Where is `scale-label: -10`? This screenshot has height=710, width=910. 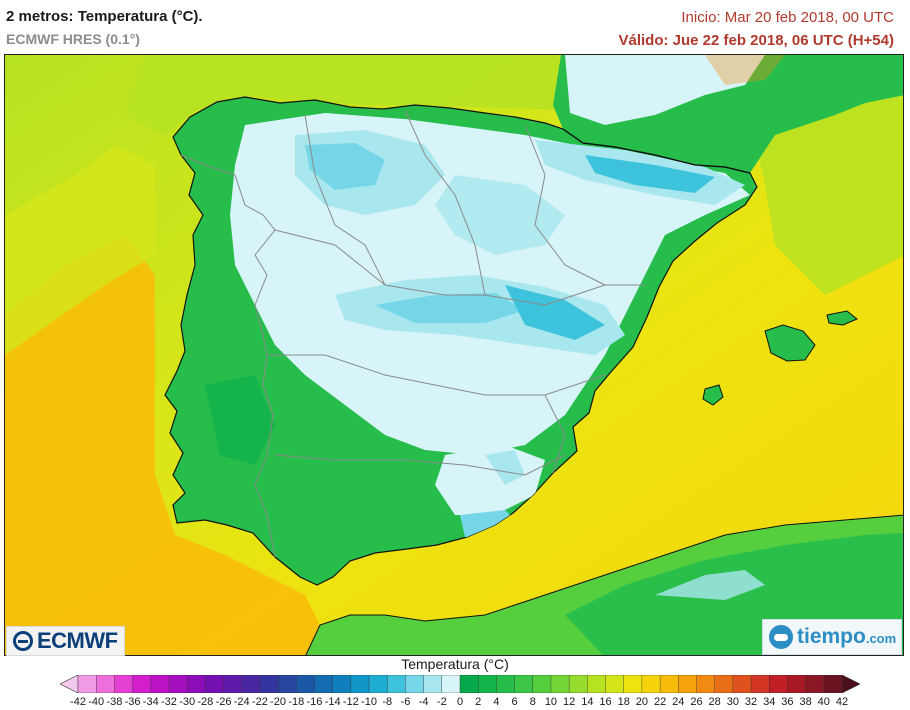 scale-label: -10 is located at coordinates (369, 702).